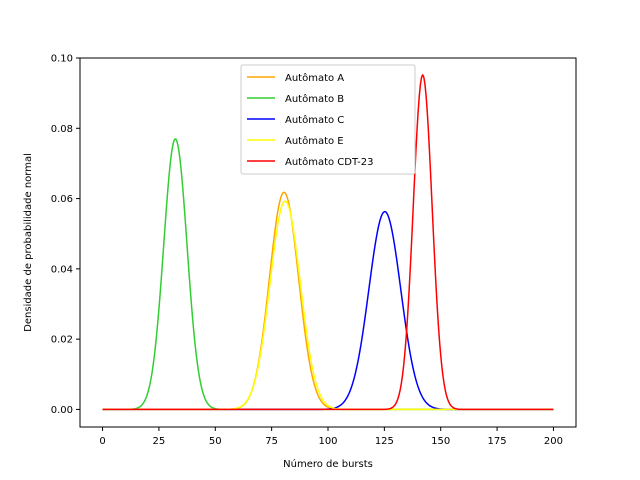  Describe the element at coordinates (384, 441) in the screenshot. I see `x-tick-label: 125` at that location.